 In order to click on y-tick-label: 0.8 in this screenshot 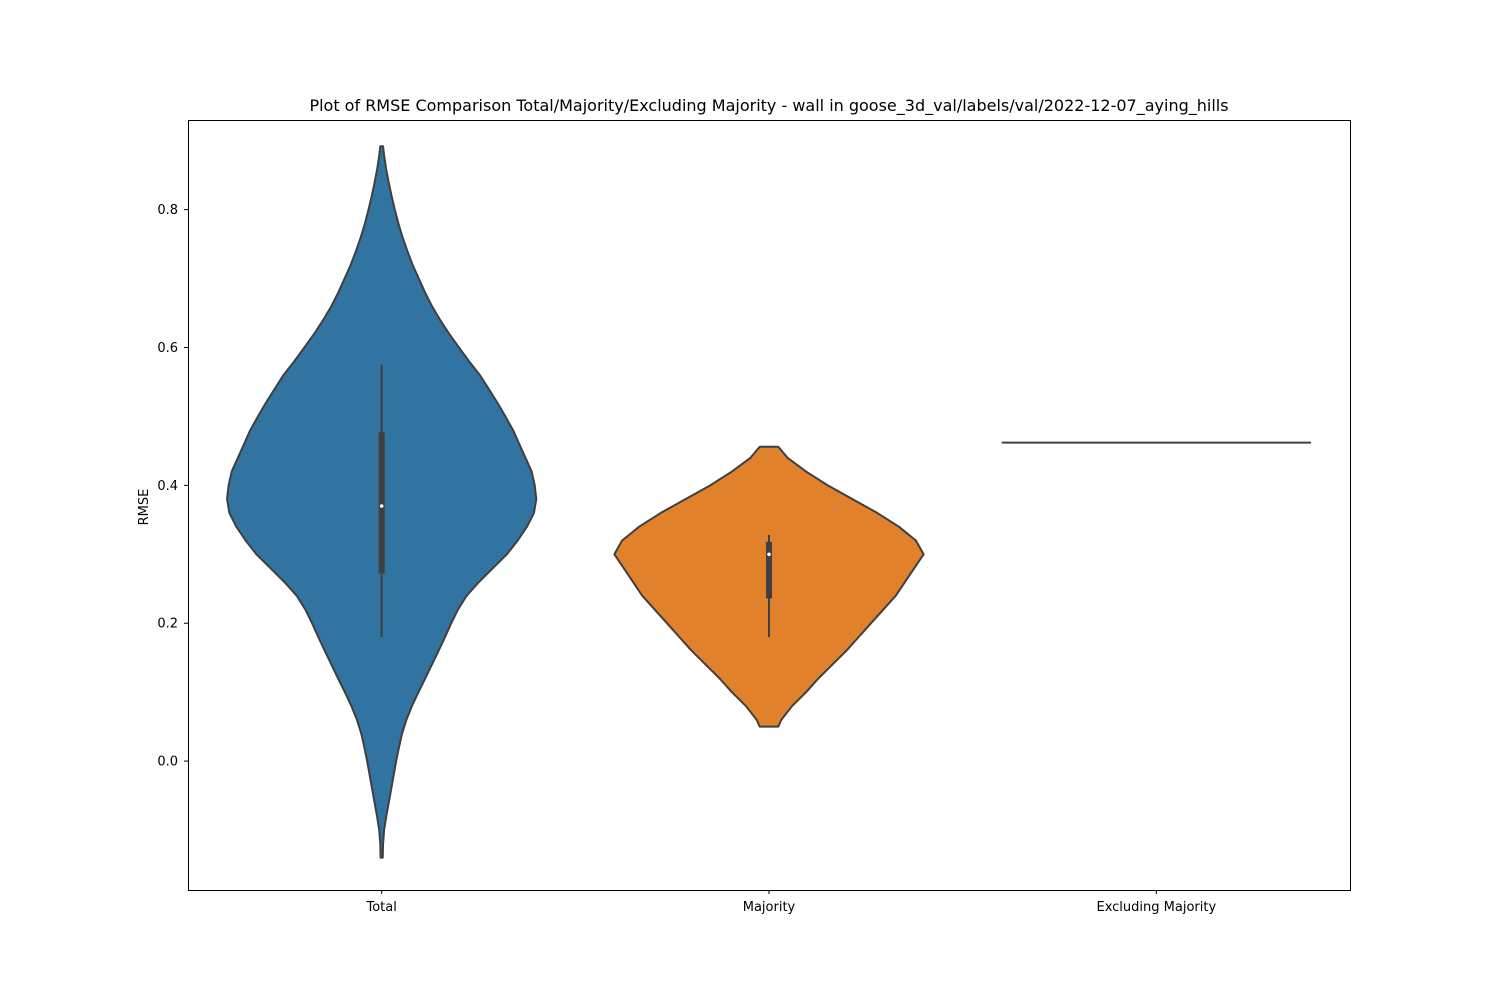, I will do `click(167, 210)`.